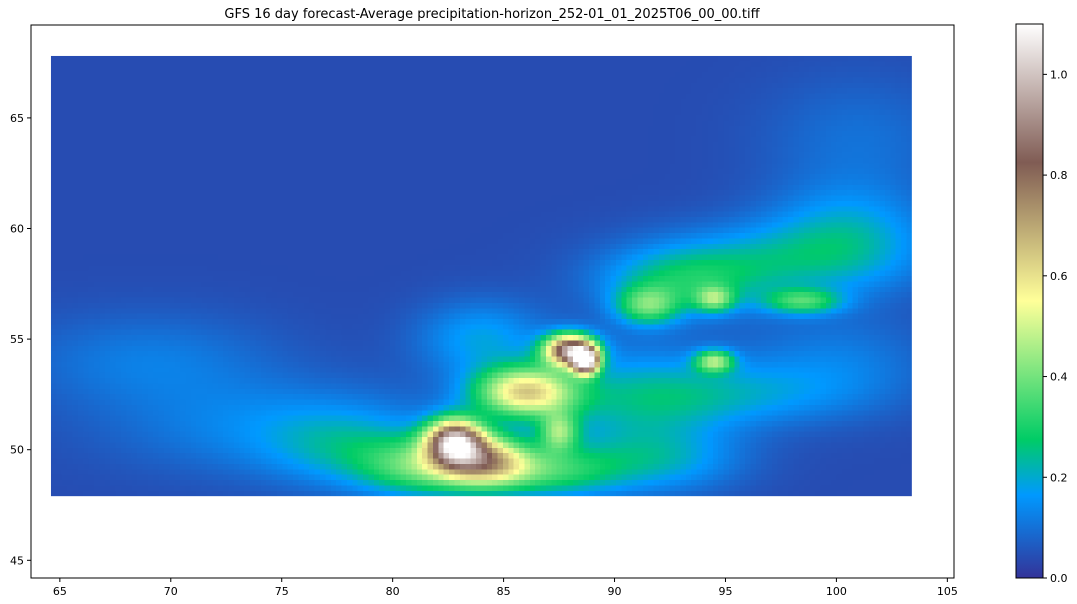  I want to click on x-tick-label: 85, so click(504, 591).